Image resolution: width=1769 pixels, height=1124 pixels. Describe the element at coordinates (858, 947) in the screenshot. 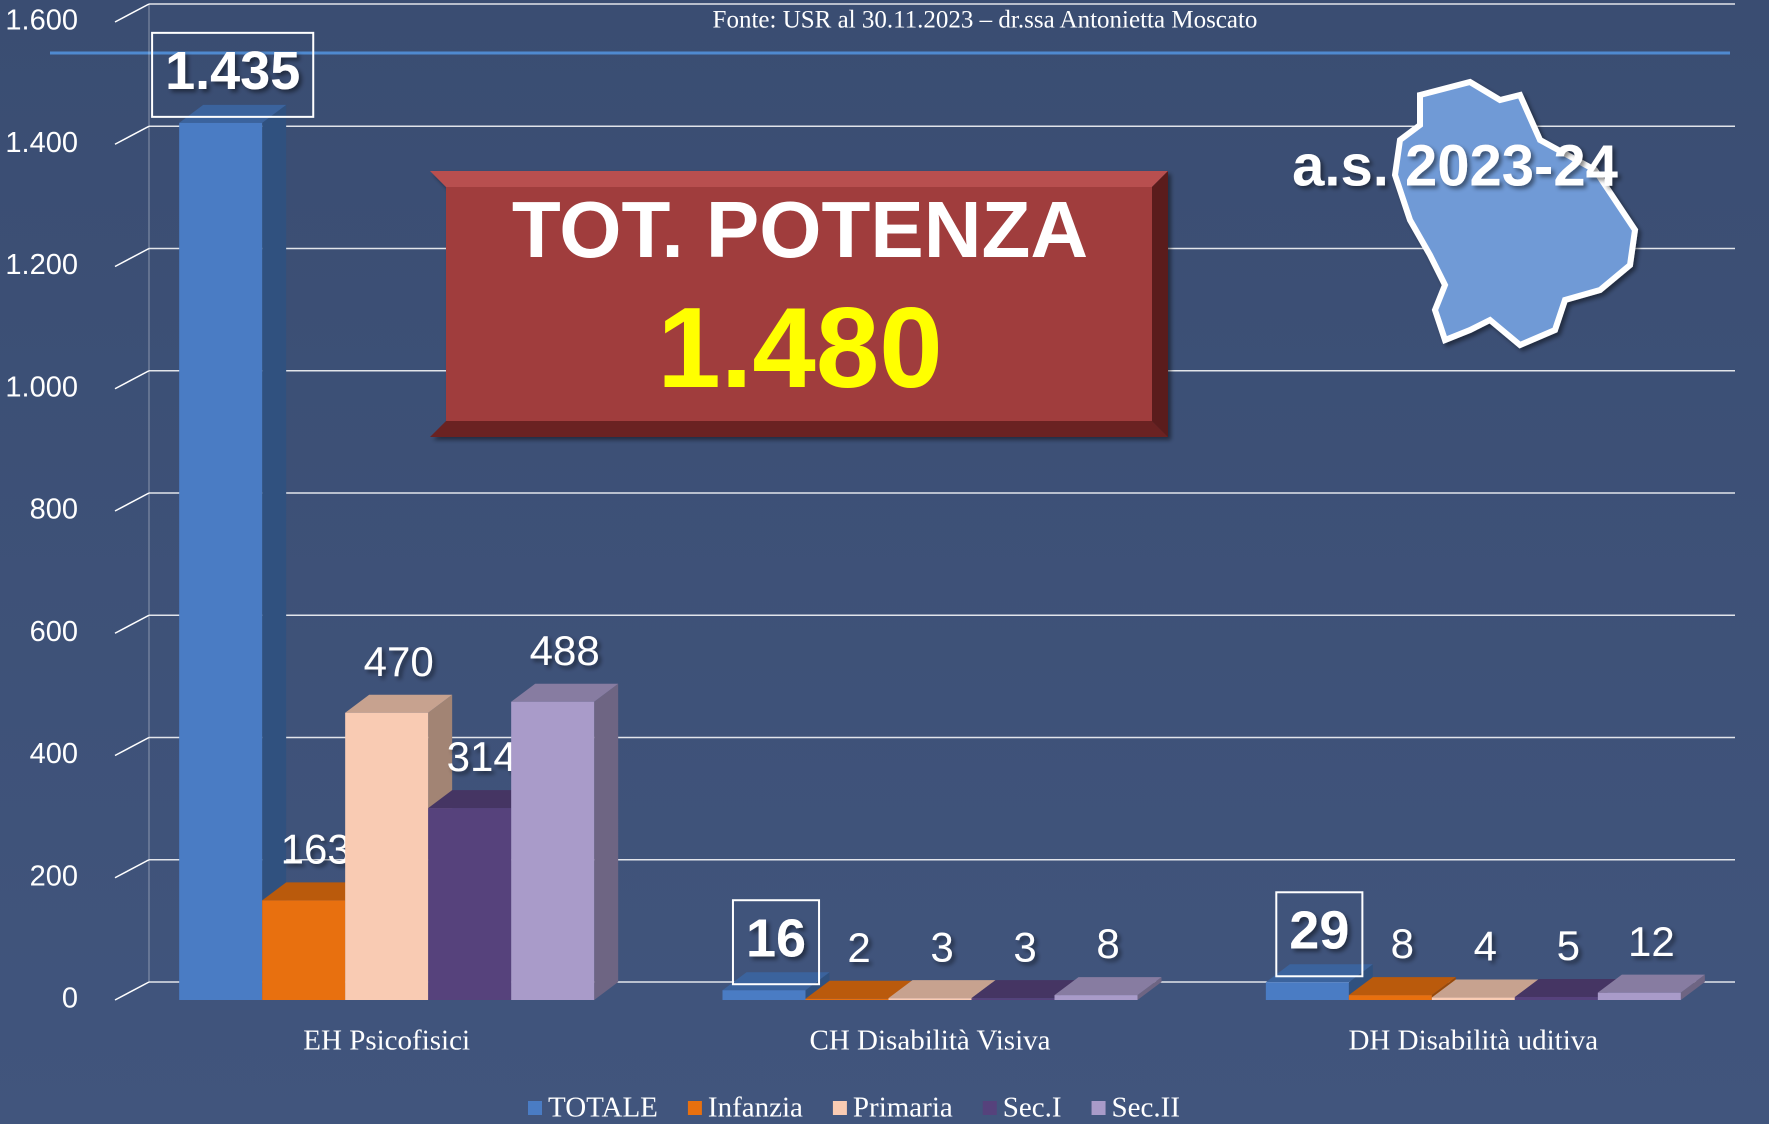

I see `data-label: 2` at that location.